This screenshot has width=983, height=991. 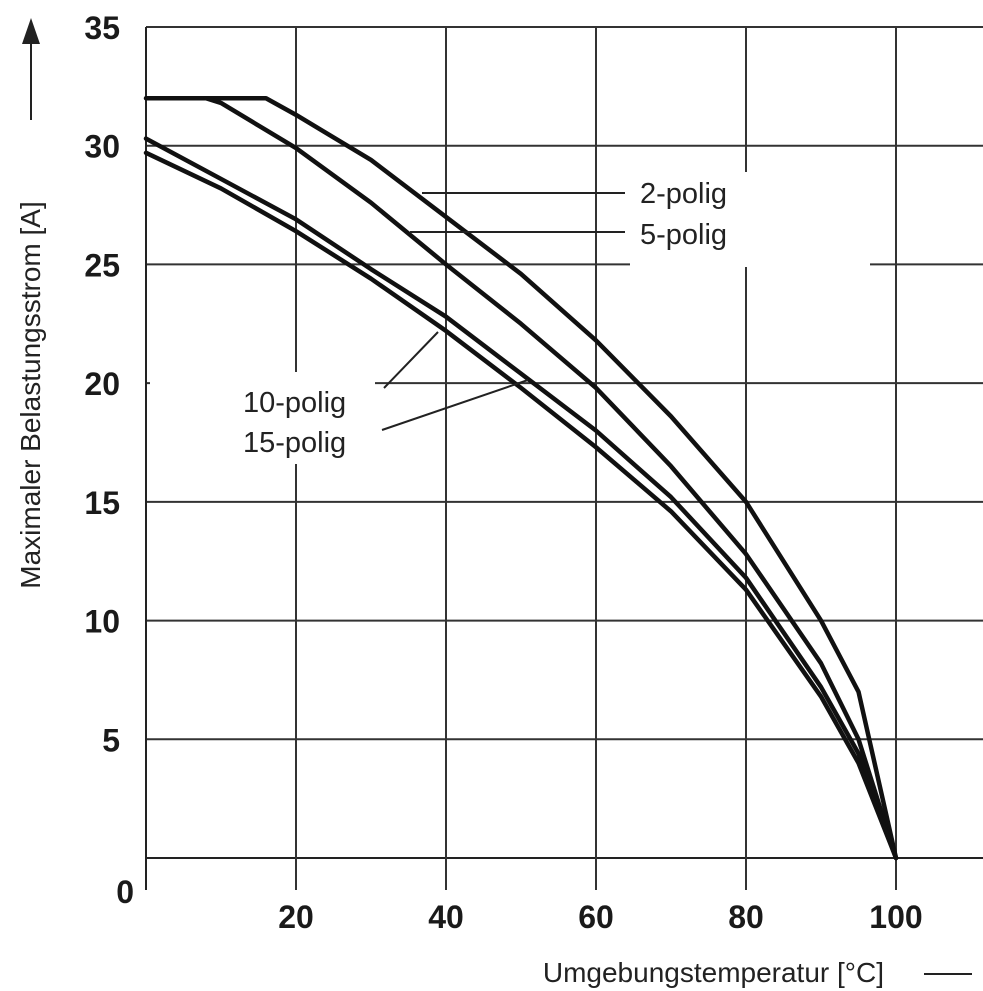 I want to click on y-axis-title: Maximaler Belastungsstrom [A], so click(x=30, y=394).